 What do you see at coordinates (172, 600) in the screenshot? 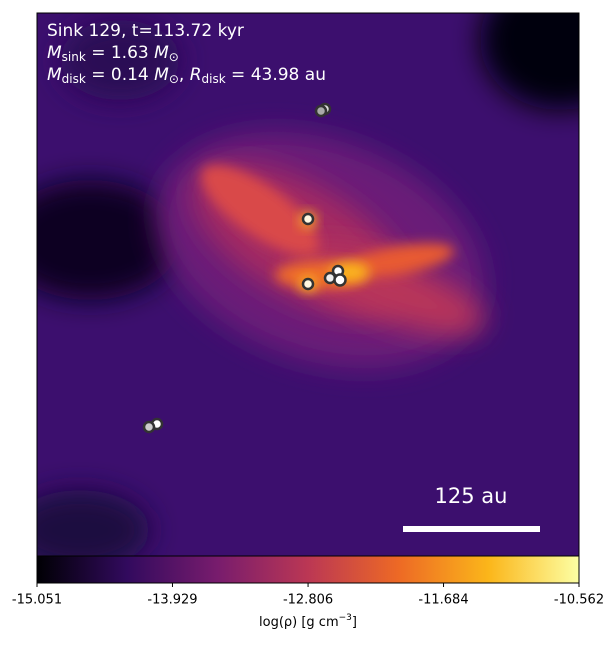
I see `tick-label: -13.929` at bounding box center [172, 600].